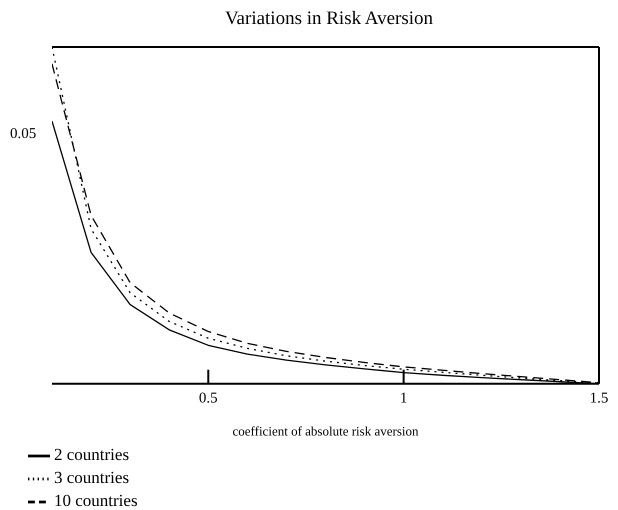 Image resolution: width=618 pixels, height=510 pixels. I want to click on x-tick-label: 1, so click(404, 398).